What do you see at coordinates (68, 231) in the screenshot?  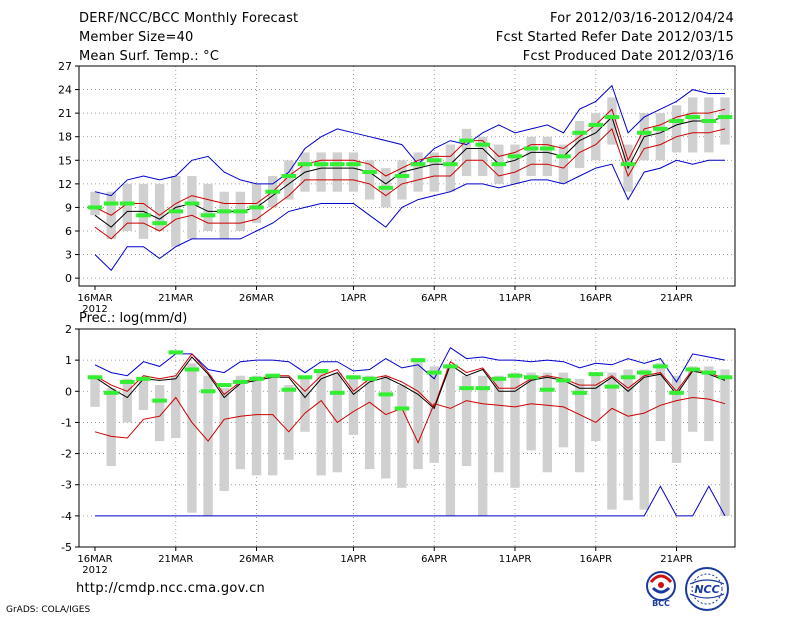 I see `temp-ytick-label: 6` at bounding box center [68, 231].